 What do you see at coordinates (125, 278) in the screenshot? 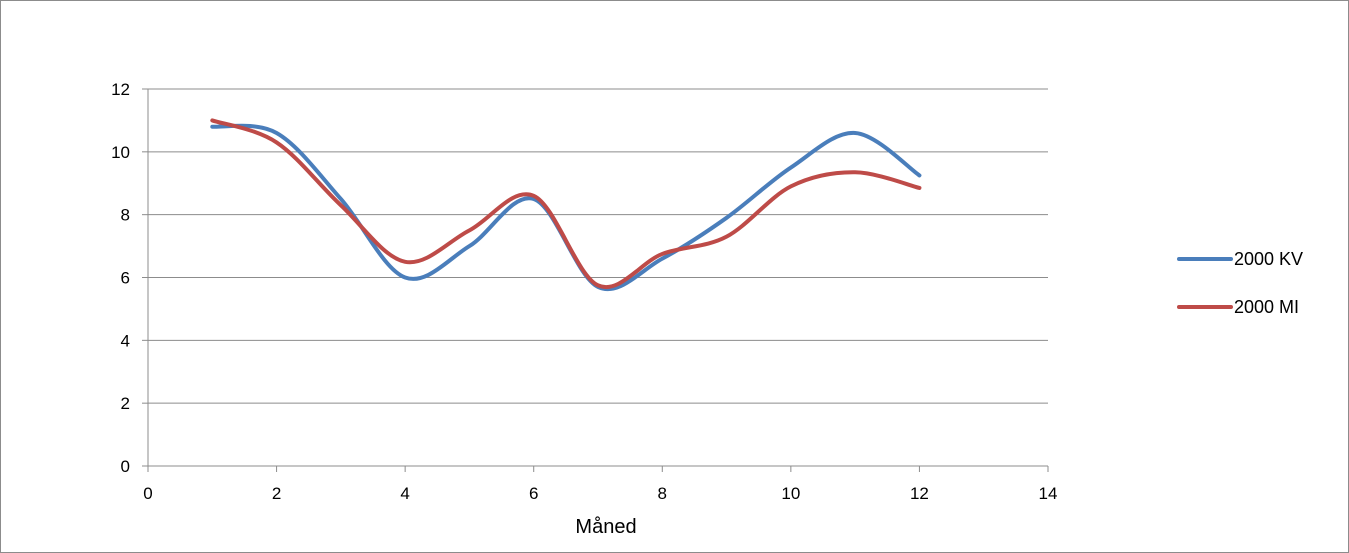
I see `y-tick-label: 6` at bounding box center [125, 278].